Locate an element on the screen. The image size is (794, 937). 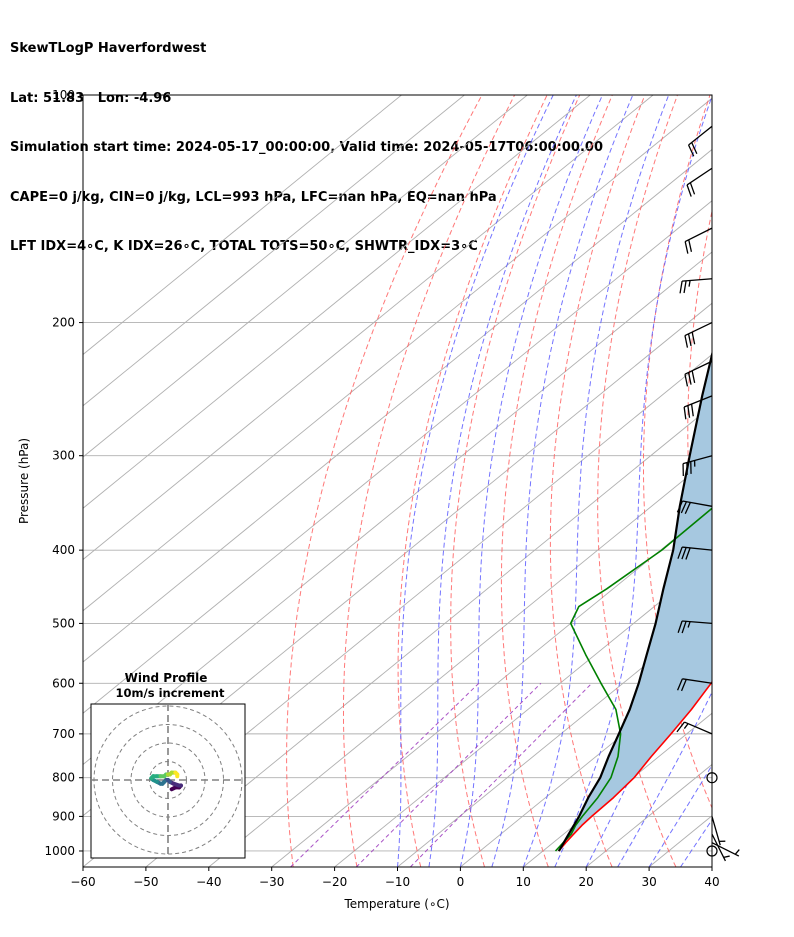
x-tick-label: −40 is located at coordinates (208, 882).